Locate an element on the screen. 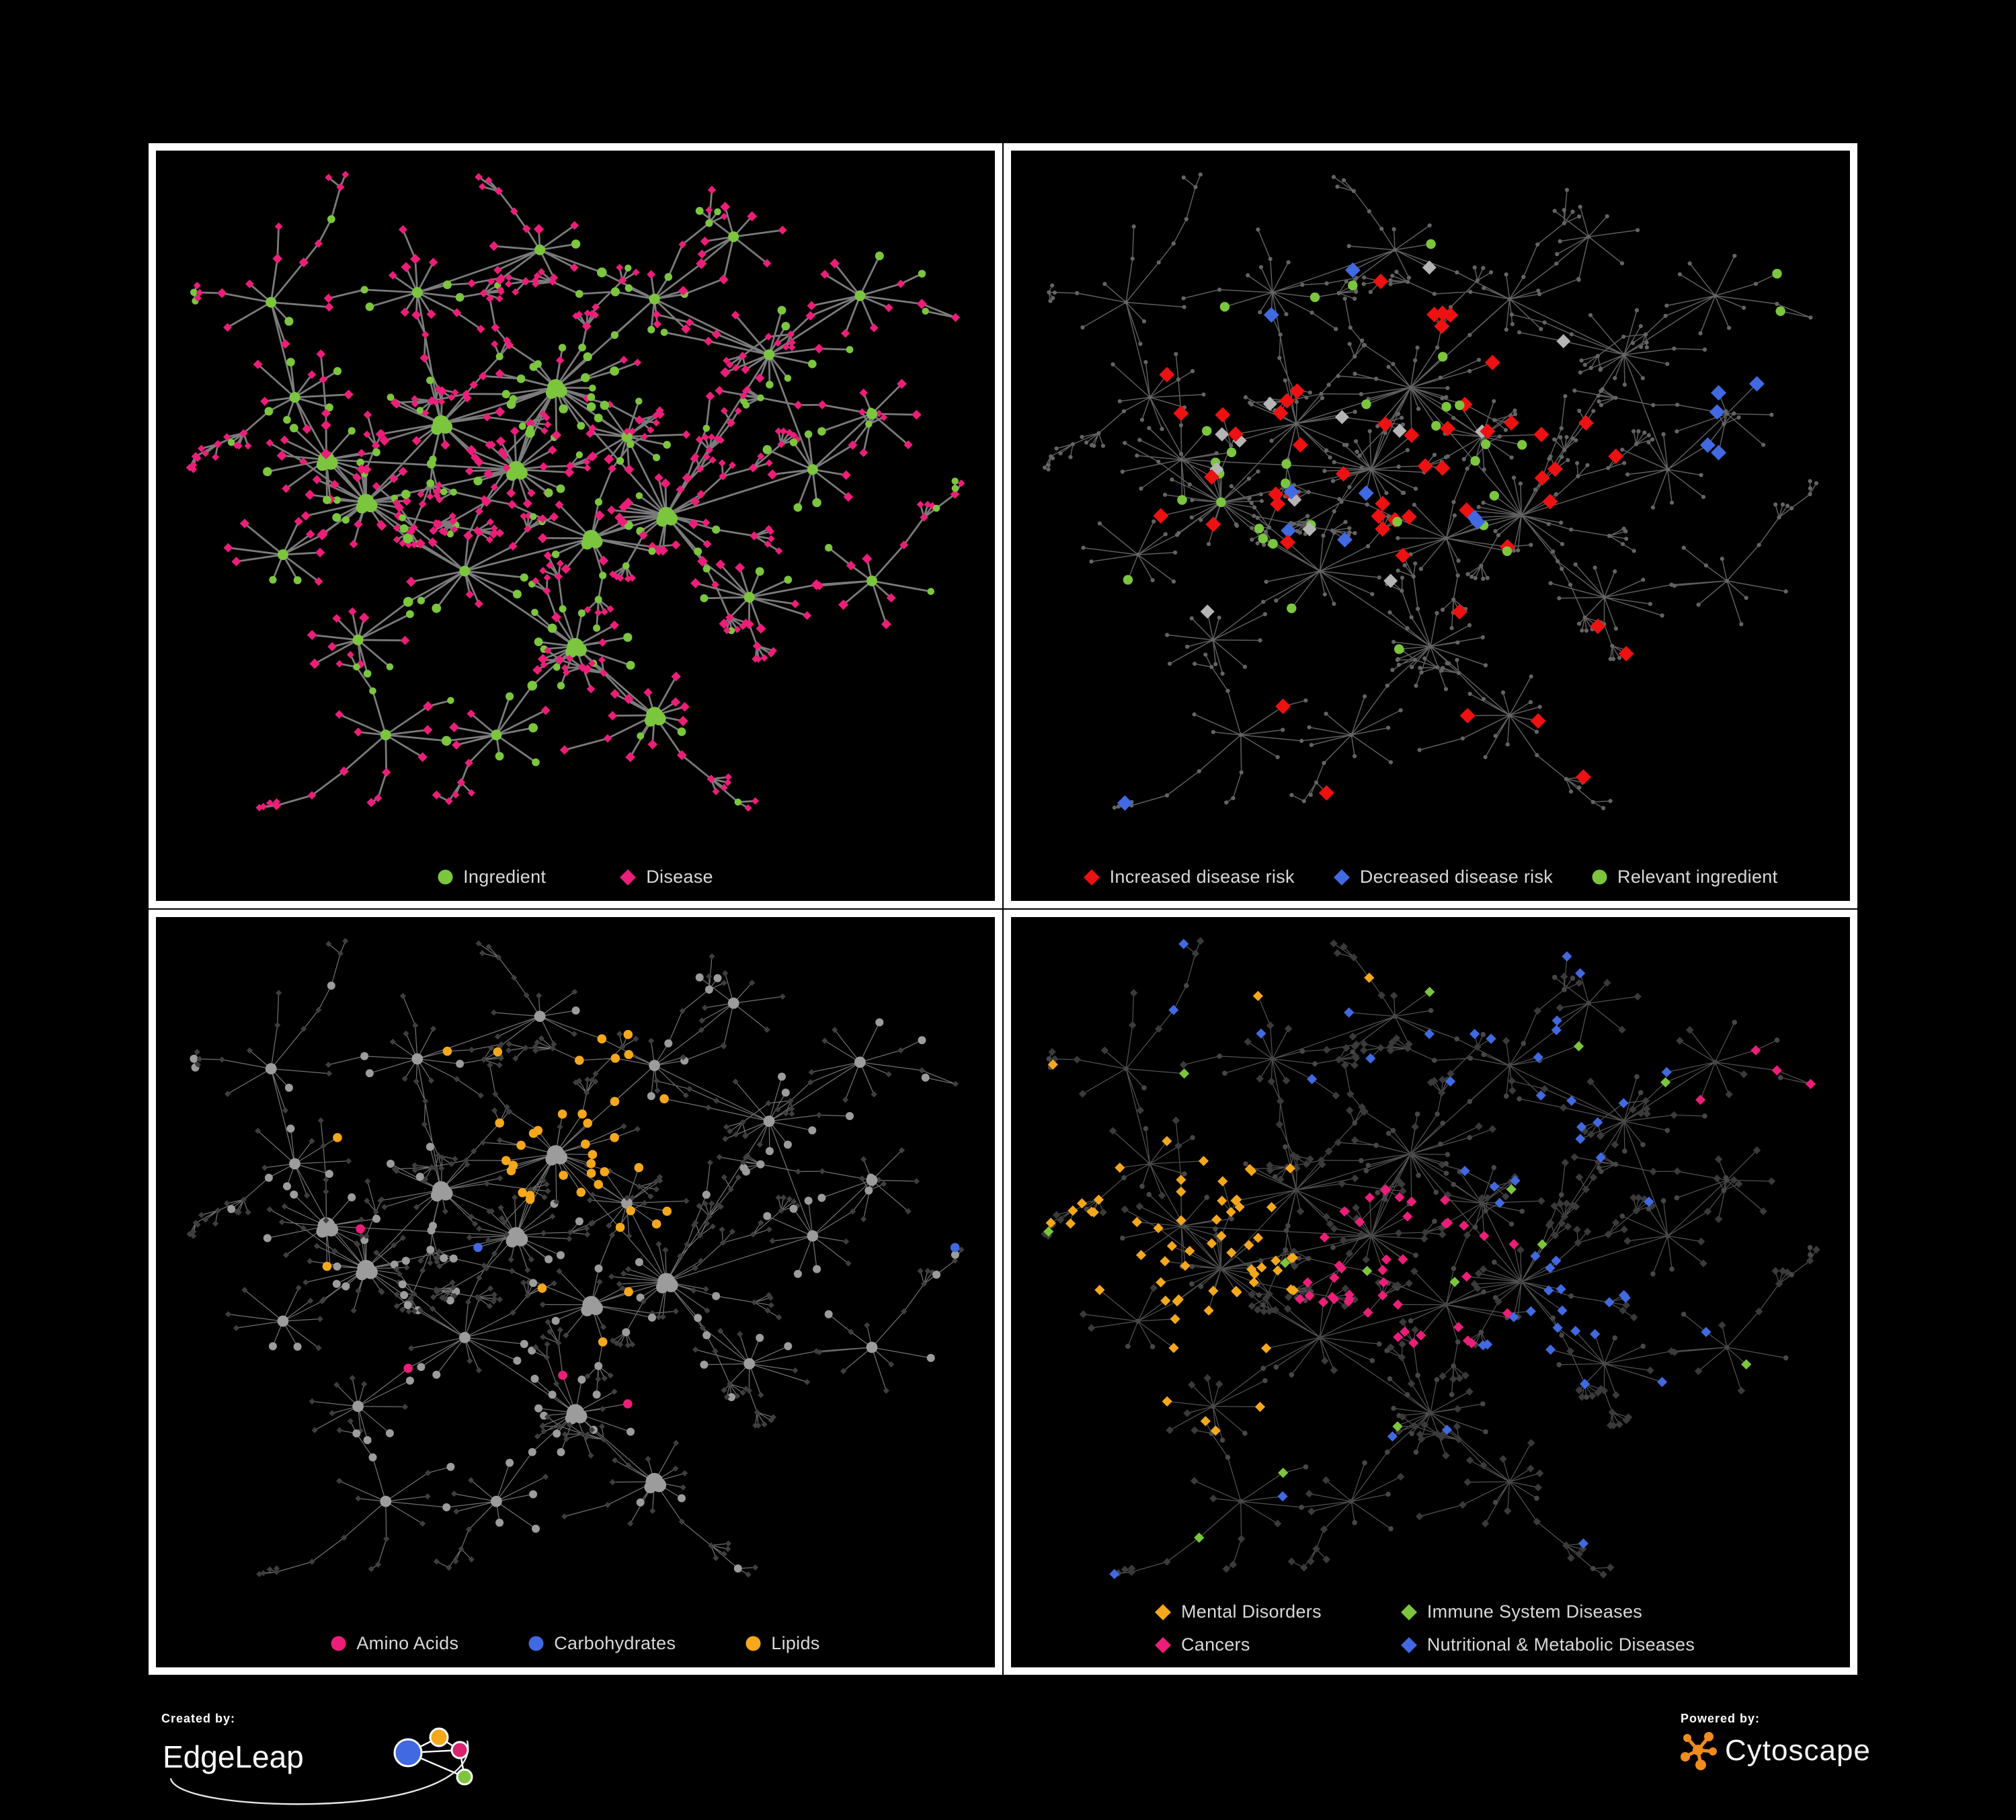  legend-label: Ingredient is located at coordinates (505, 877).